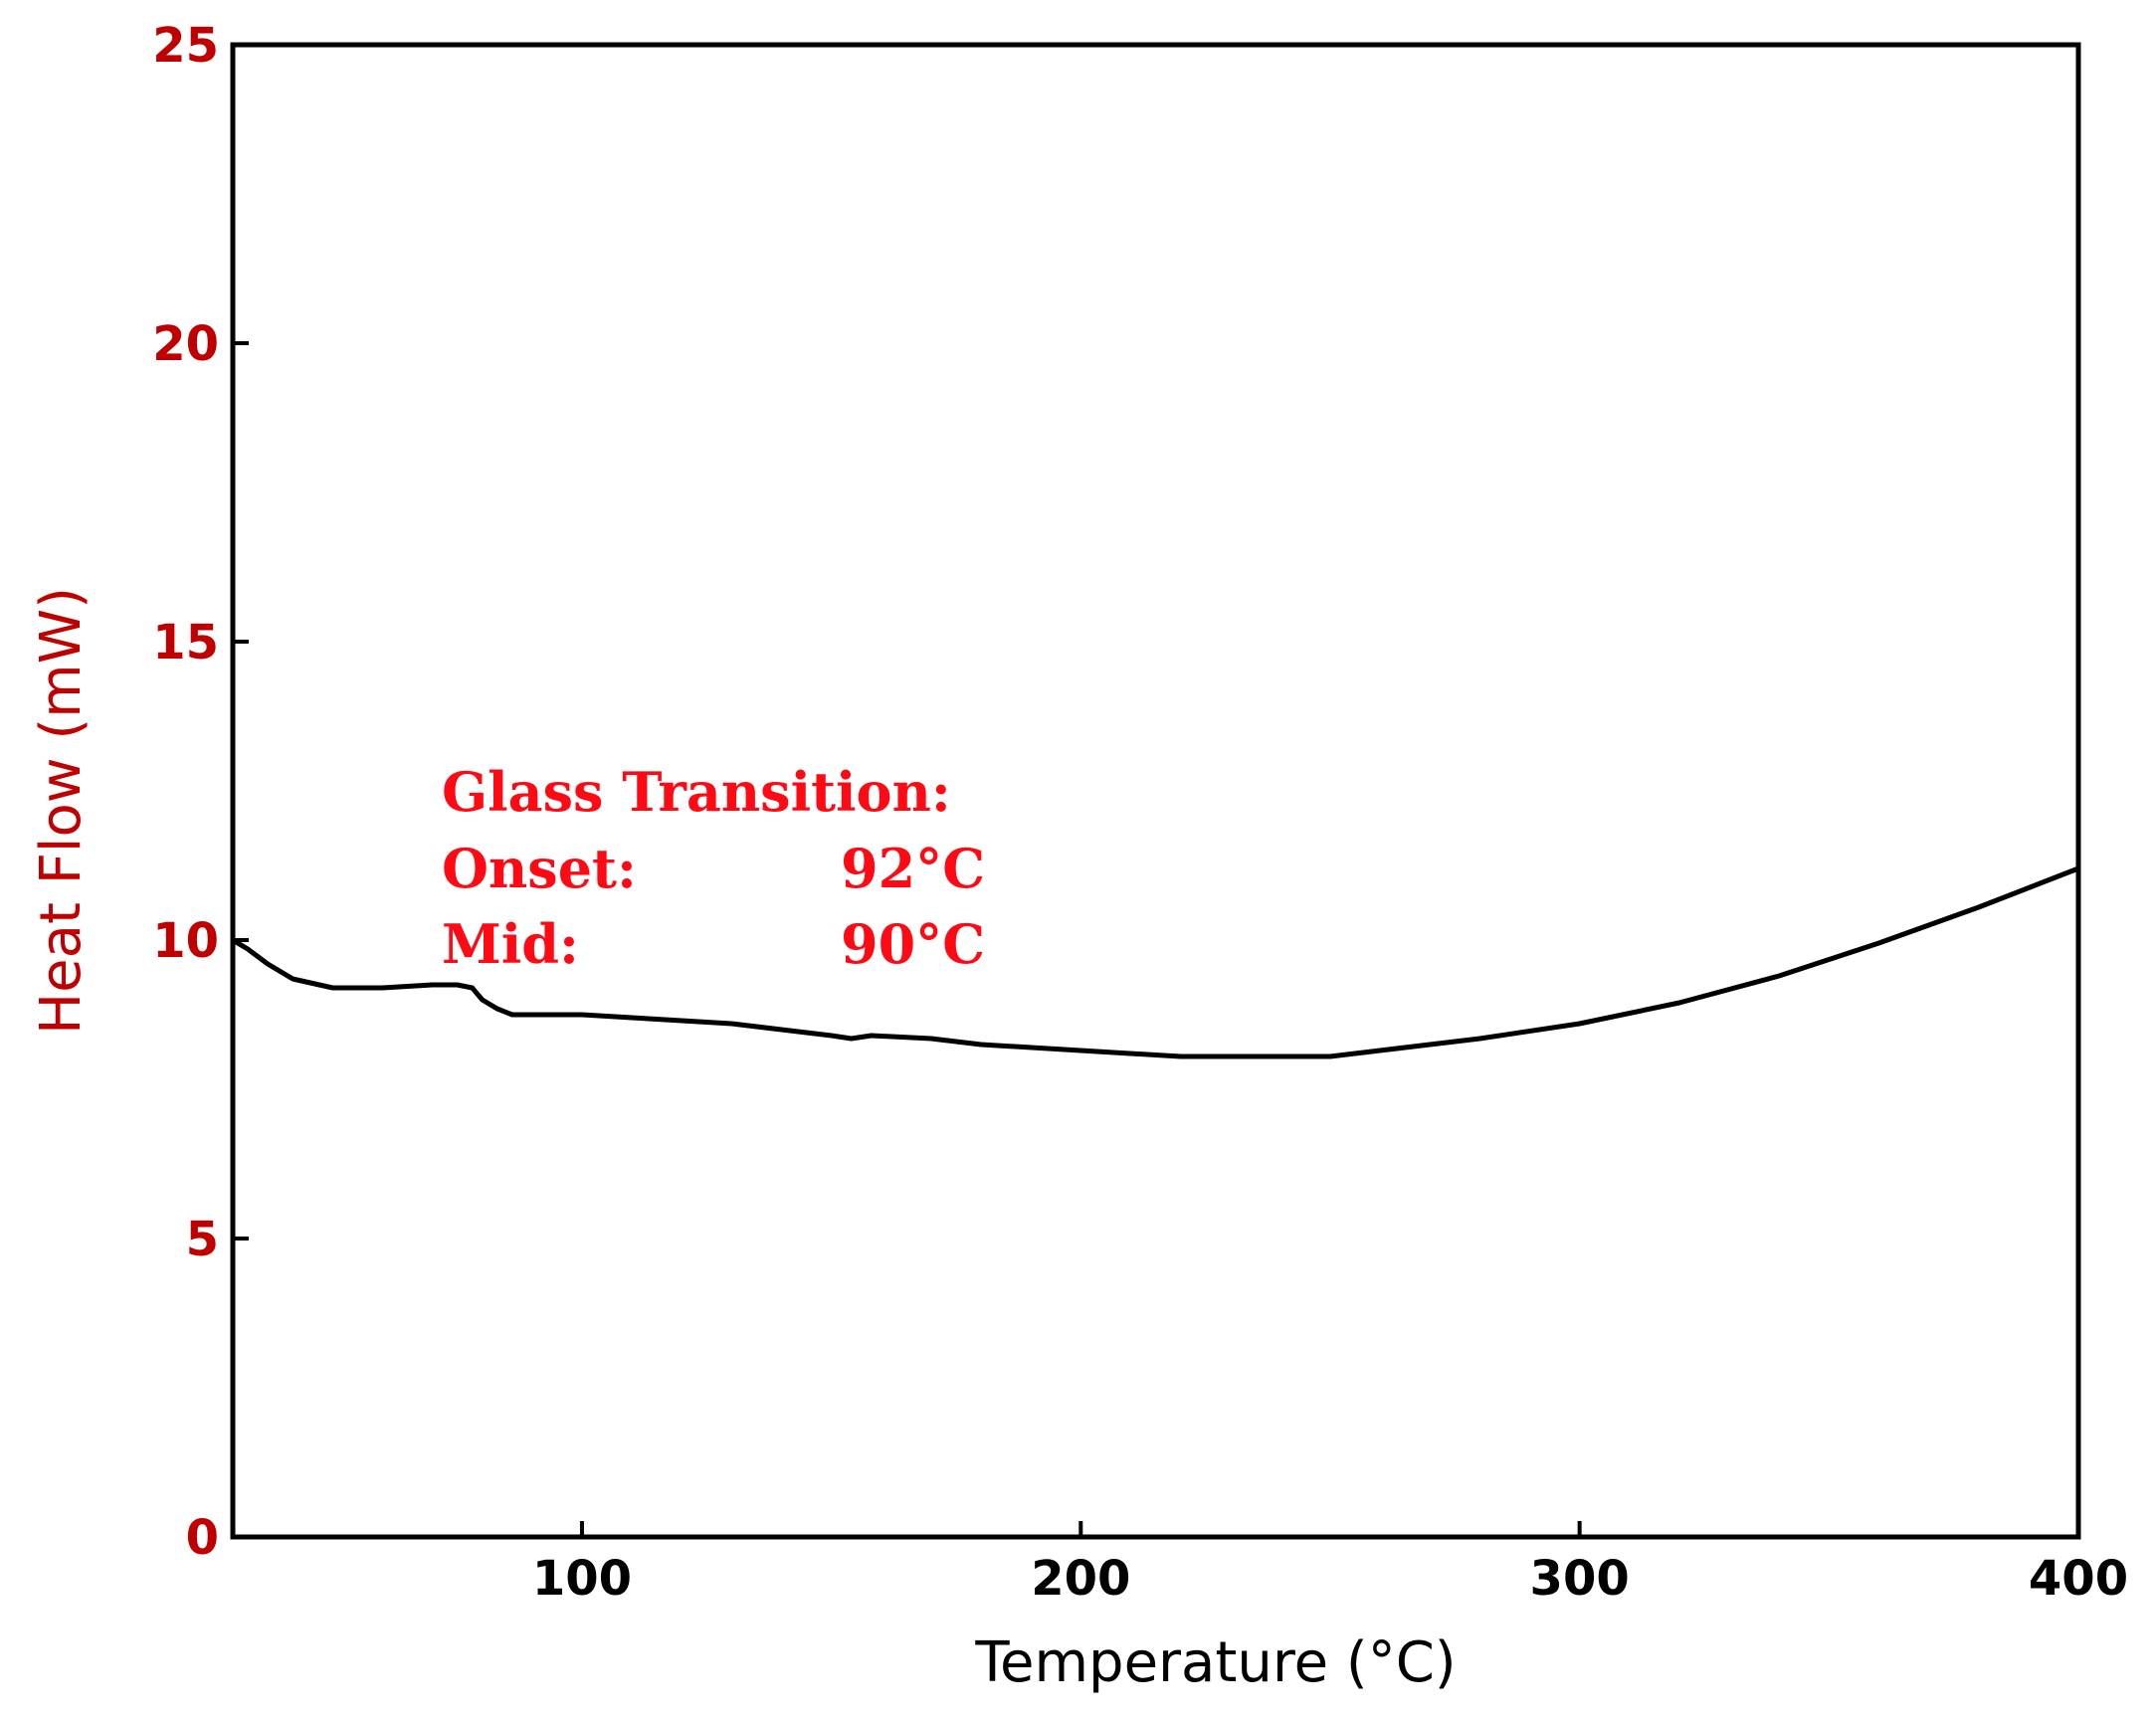  I want to click on x-tick-label: 100, so click(582, 1579).